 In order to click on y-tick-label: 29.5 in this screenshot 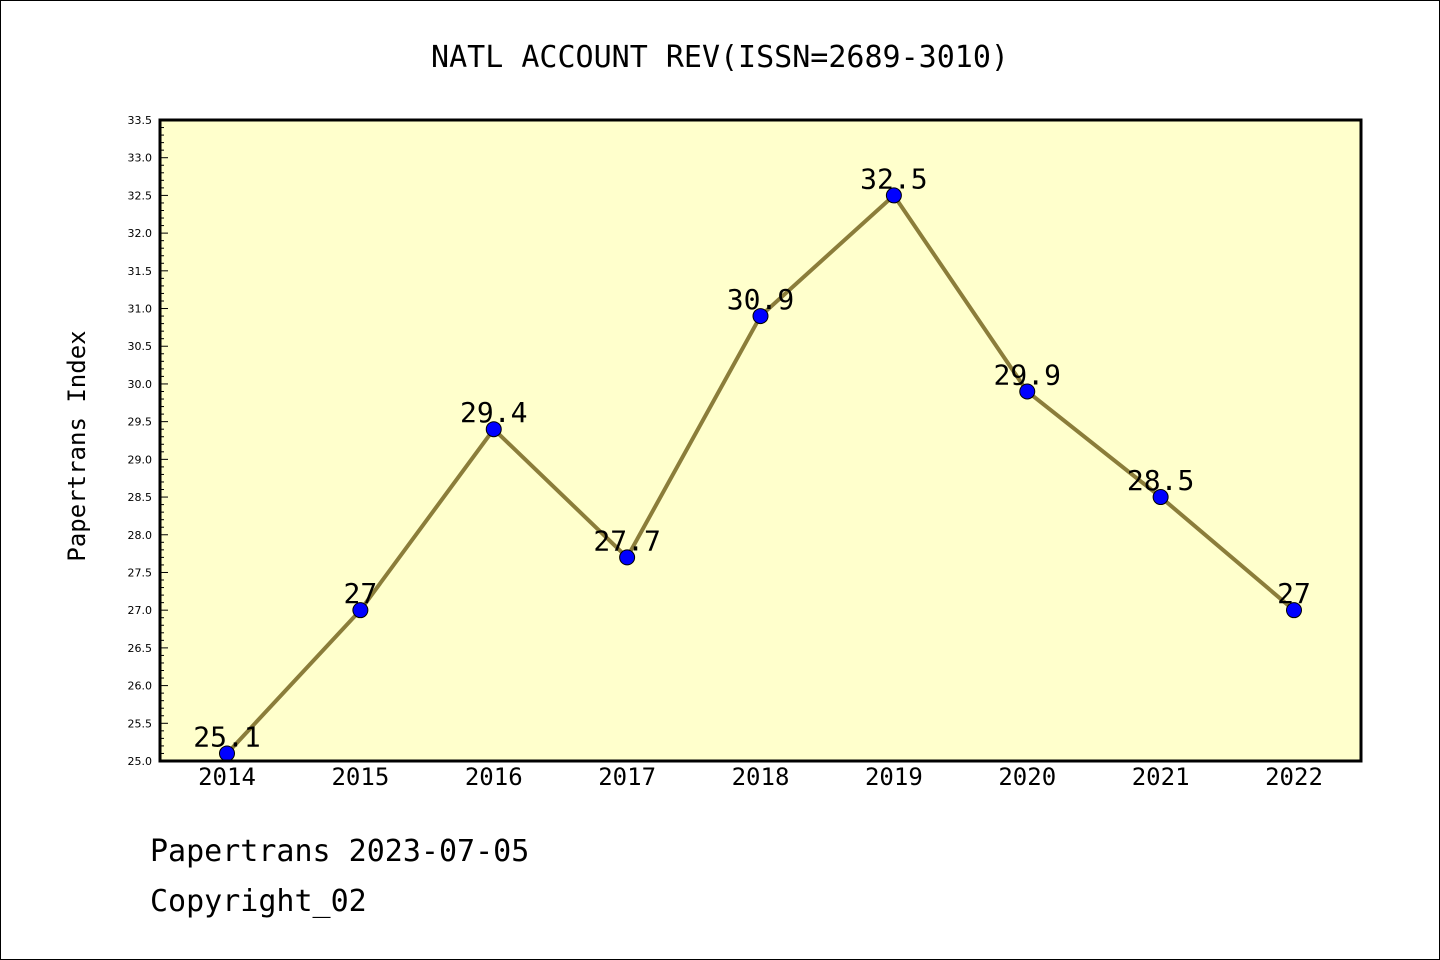, I will do `click(140, 422)`.